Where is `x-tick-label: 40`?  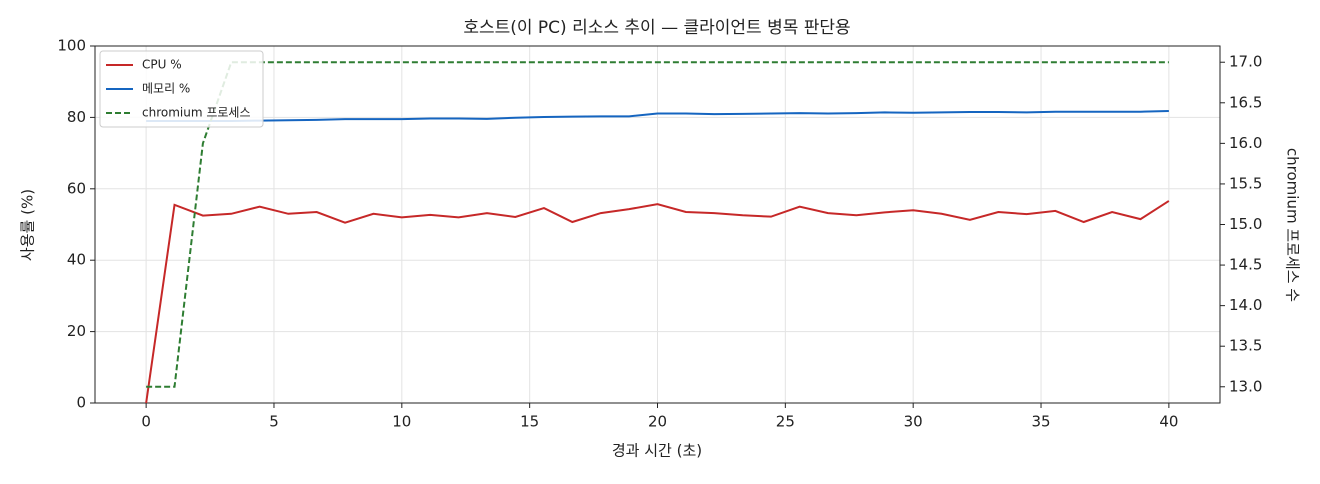
x-tick-label: 40 is located at coordinates (1168, 422).